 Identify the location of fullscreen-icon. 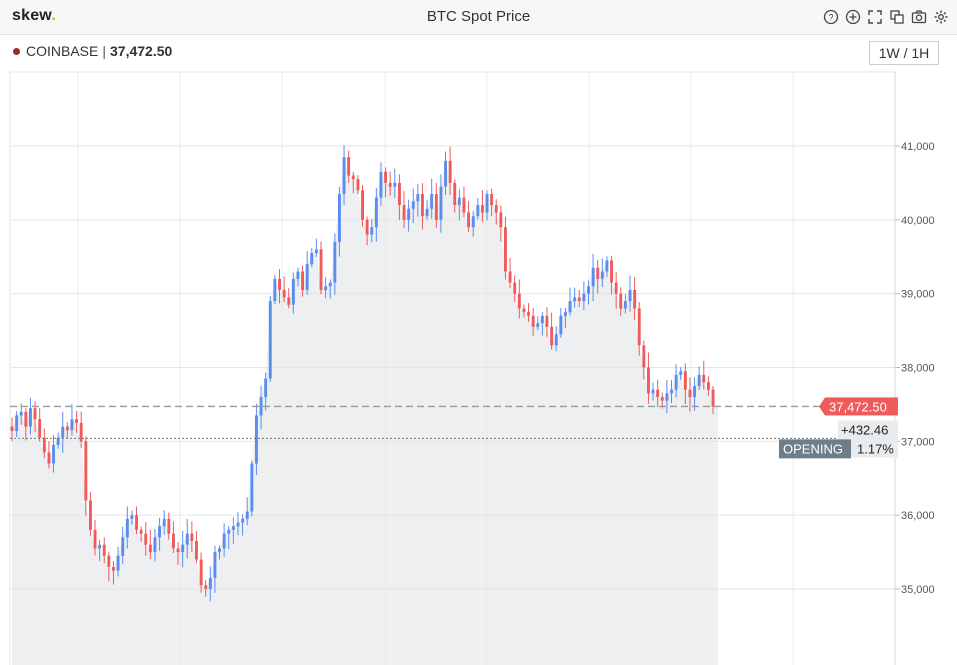
(875, 17).